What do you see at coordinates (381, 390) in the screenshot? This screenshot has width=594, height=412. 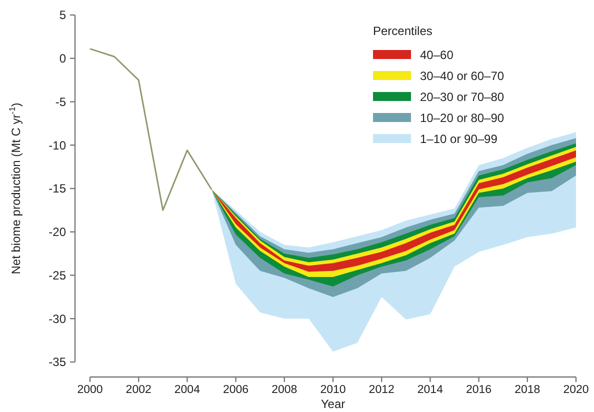 I see `x-tick-label: 2012` at bounding box center [381, 390].